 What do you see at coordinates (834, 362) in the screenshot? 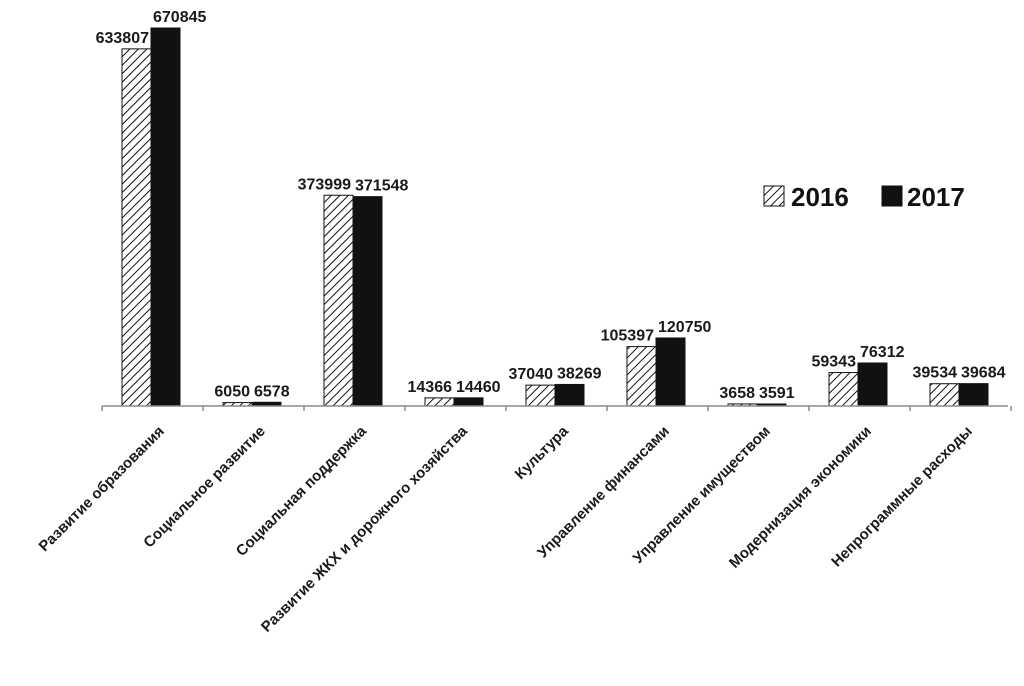
I see `data-label-2016-7: 59343` at bounding box center [834, 362].